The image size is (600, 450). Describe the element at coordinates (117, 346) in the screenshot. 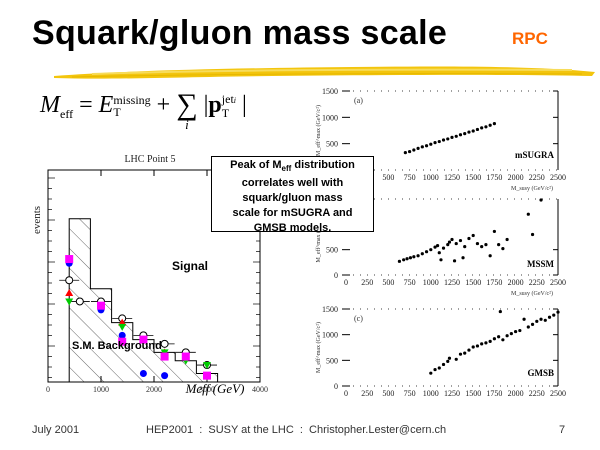

I see `sm-background-label: S.M. Background` at that location.